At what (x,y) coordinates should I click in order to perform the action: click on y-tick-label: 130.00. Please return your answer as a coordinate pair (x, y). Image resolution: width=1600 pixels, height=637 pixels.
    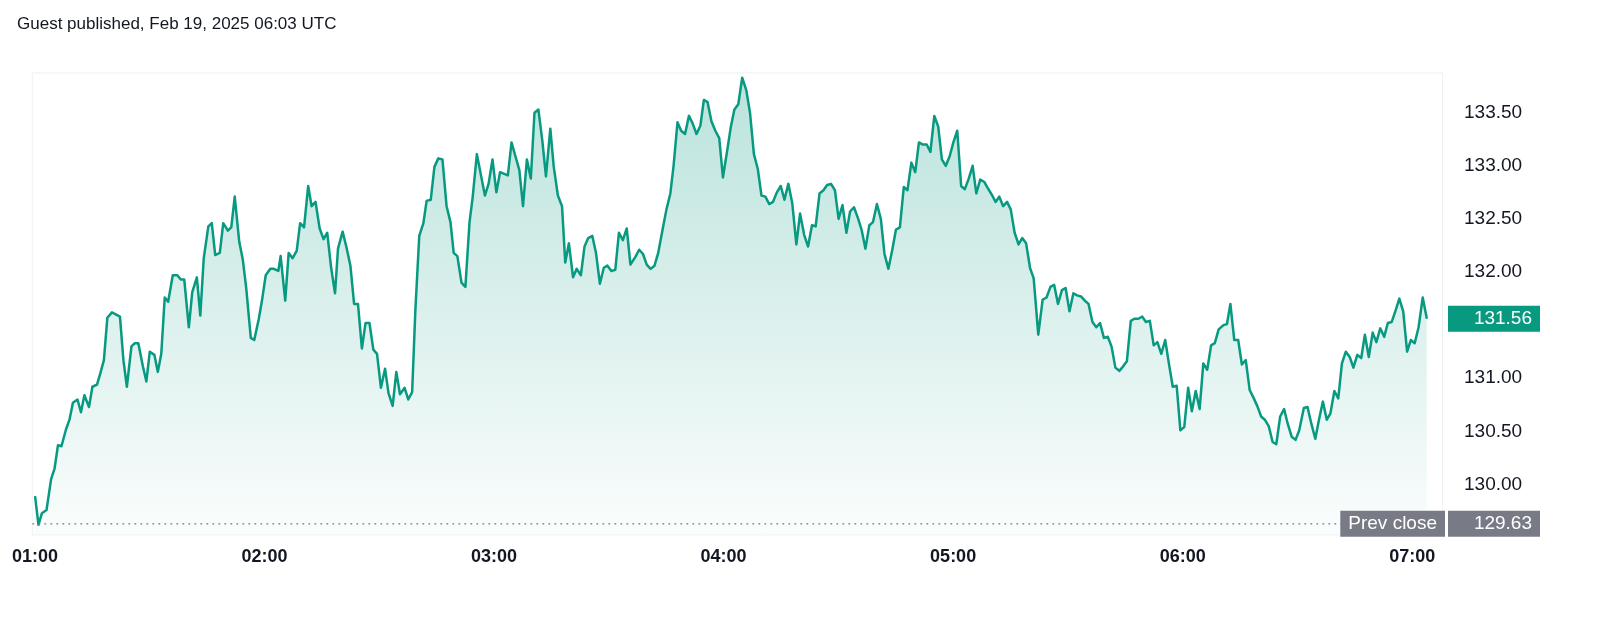
    Looking at the image, I should click on (1493, 483).